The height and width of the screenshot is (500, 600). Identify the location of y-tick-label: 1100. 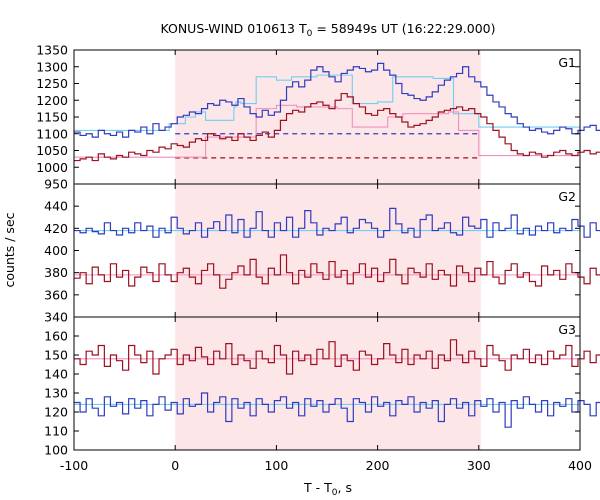
(52, 133).